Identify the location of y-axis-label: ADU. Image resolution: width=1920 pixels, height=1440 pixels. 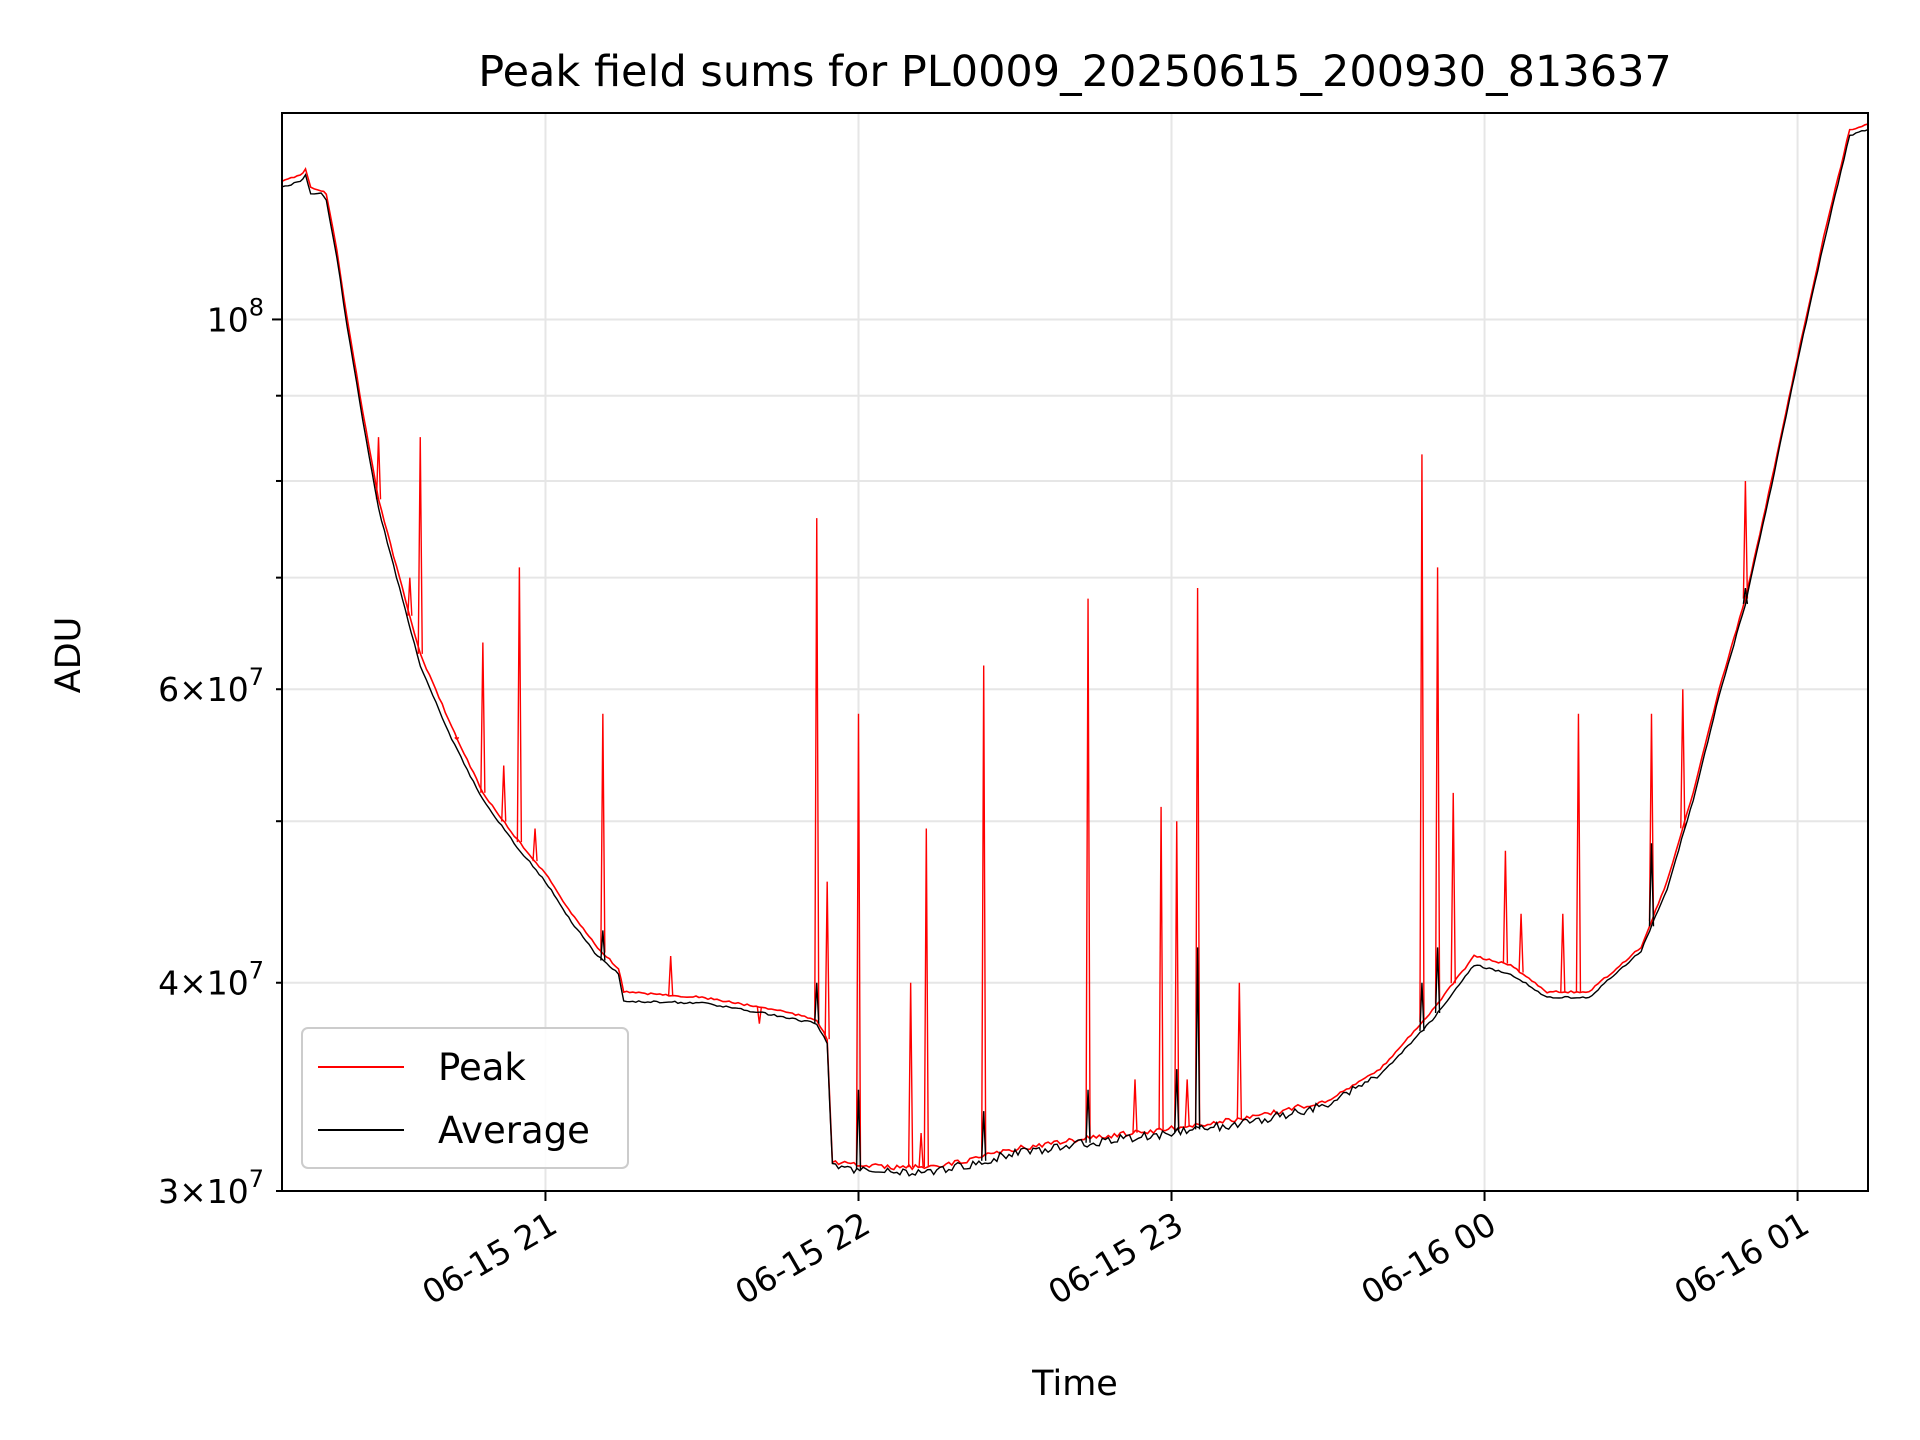
(69, 655).